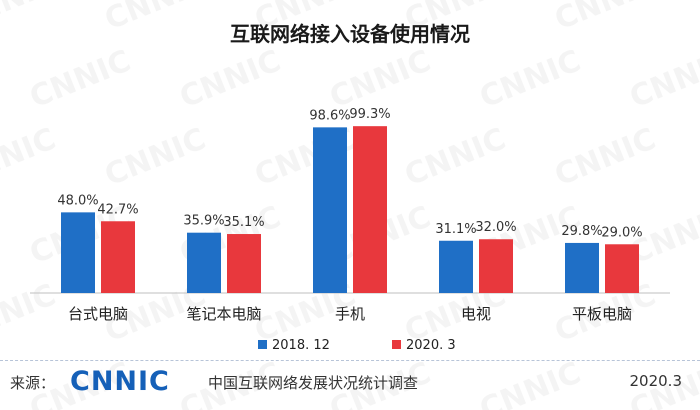  I want to click on category-label: 电视, so click(476, 314).